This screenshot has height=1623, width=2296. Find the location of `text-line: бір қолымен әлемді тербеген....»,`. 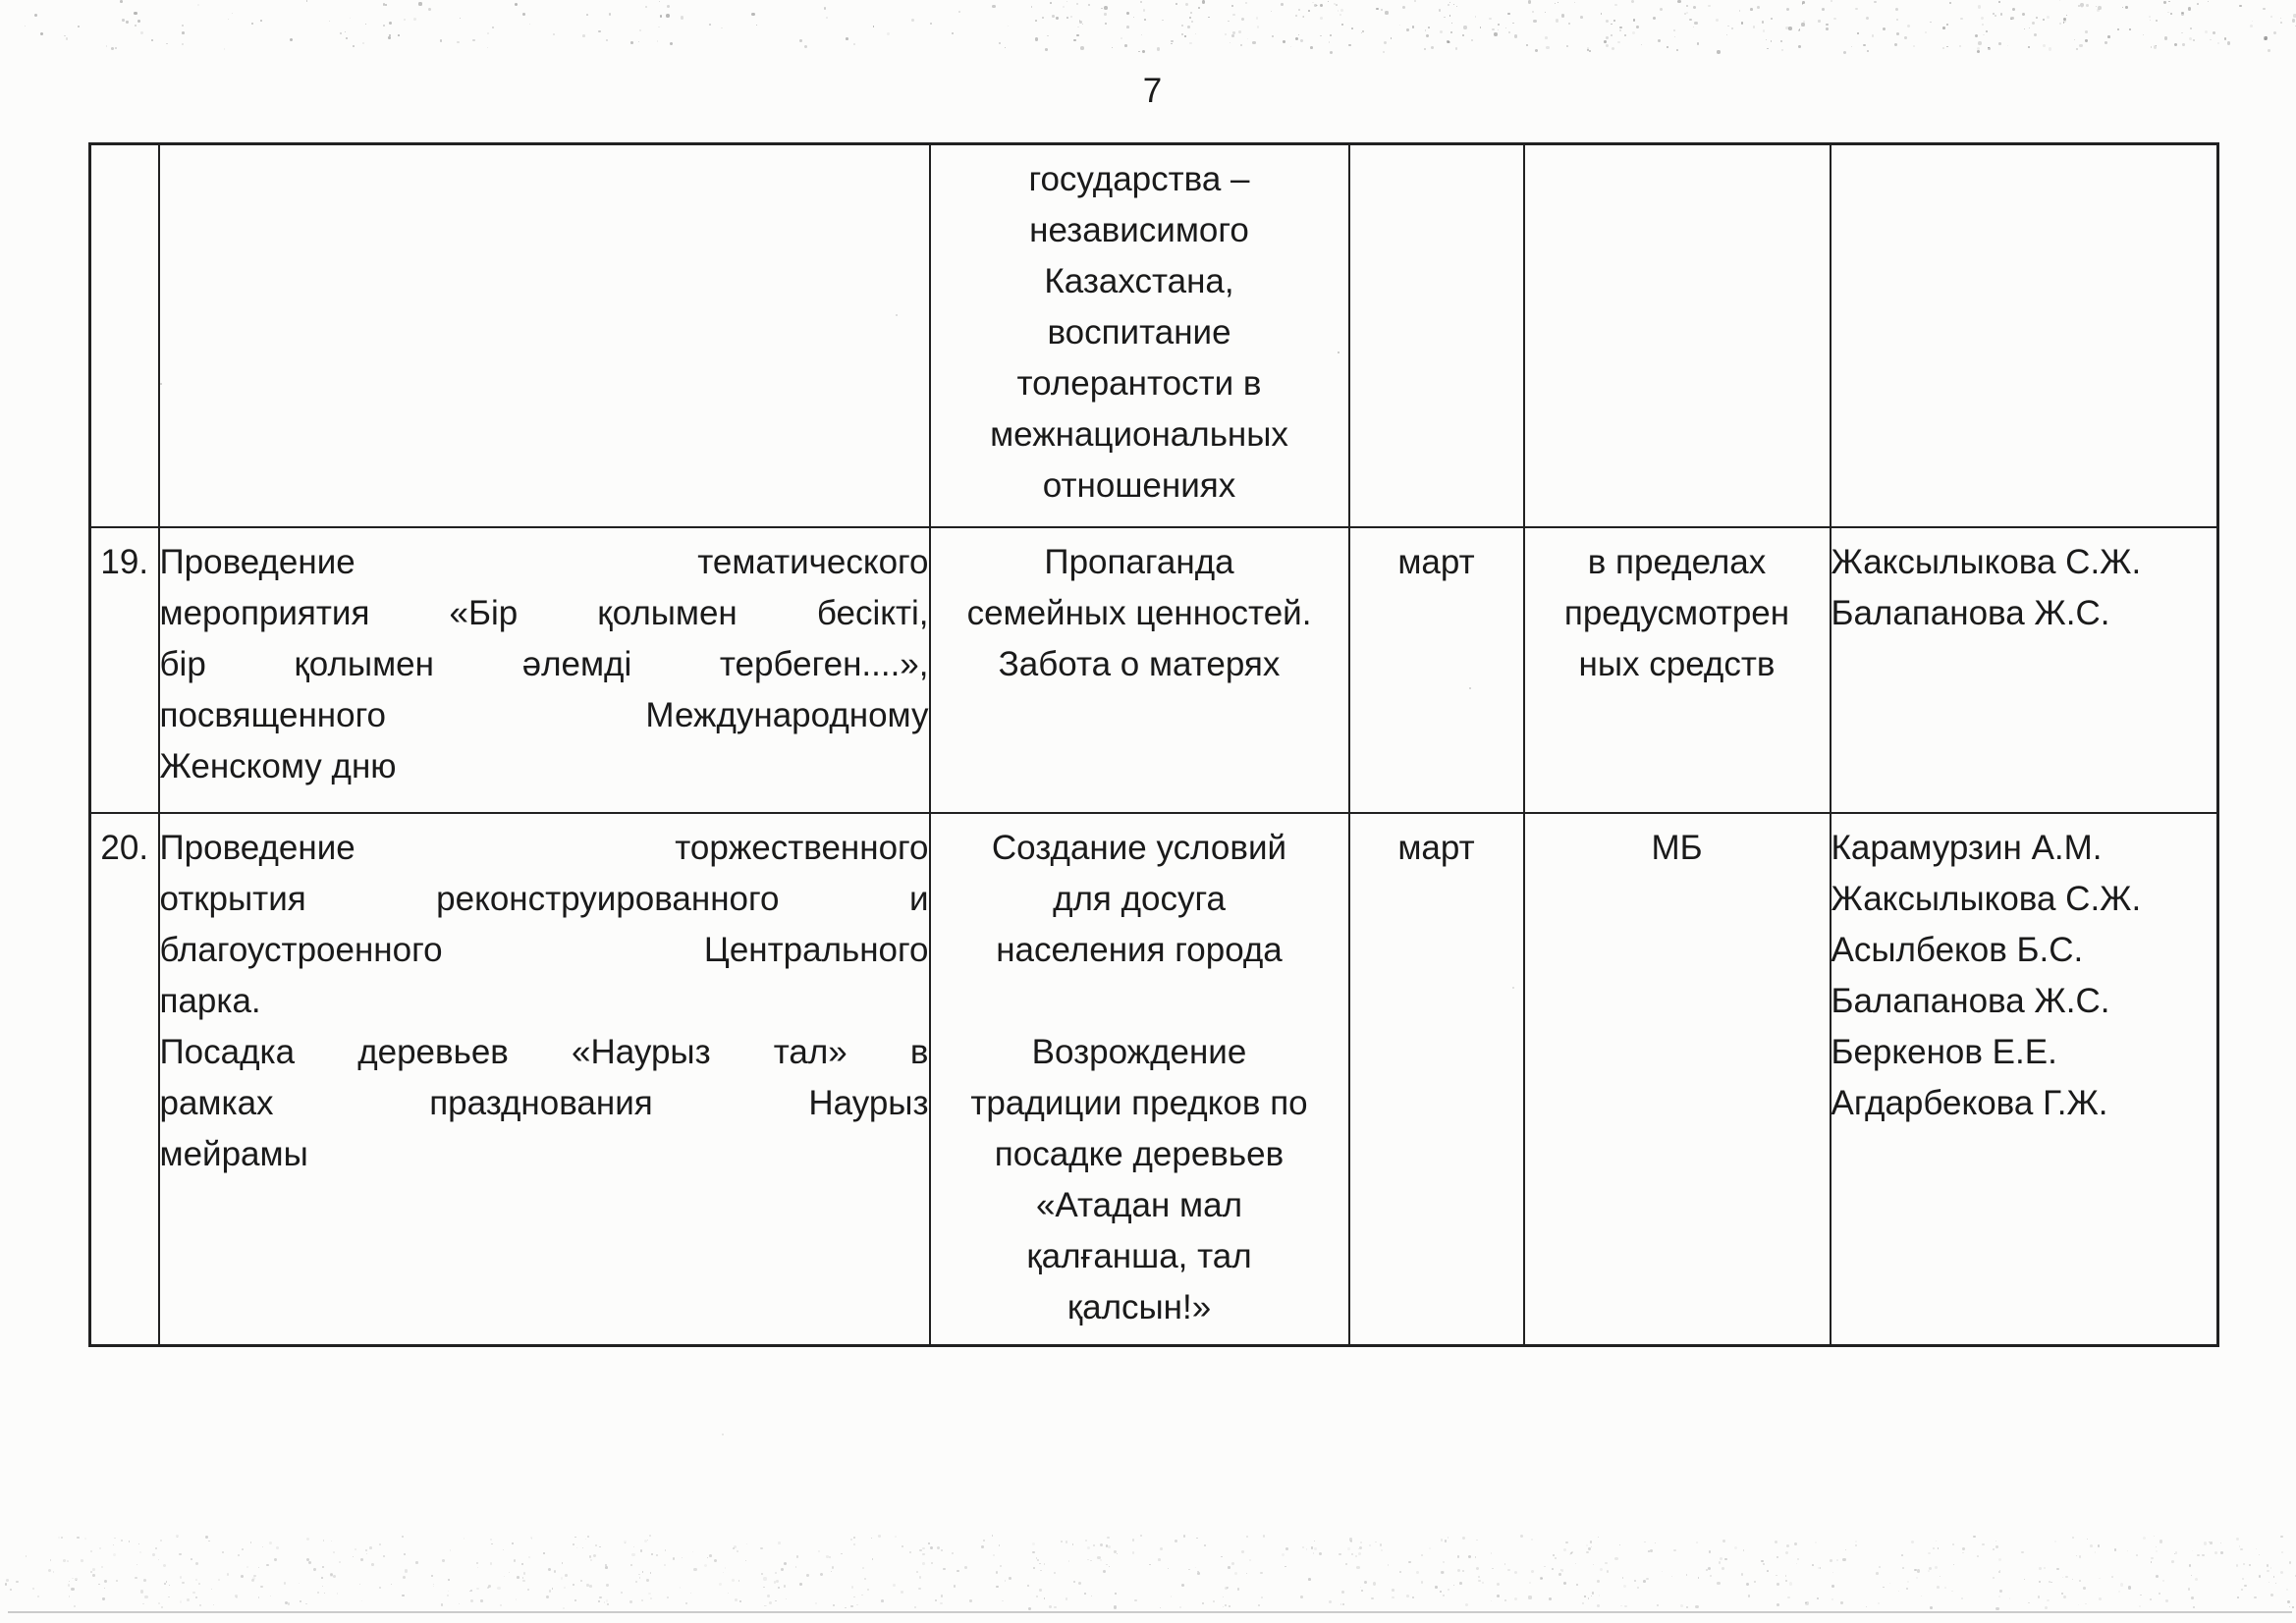

text-line: бір қолымен әлемді тербеген....», is located at coordinates (544, 663).